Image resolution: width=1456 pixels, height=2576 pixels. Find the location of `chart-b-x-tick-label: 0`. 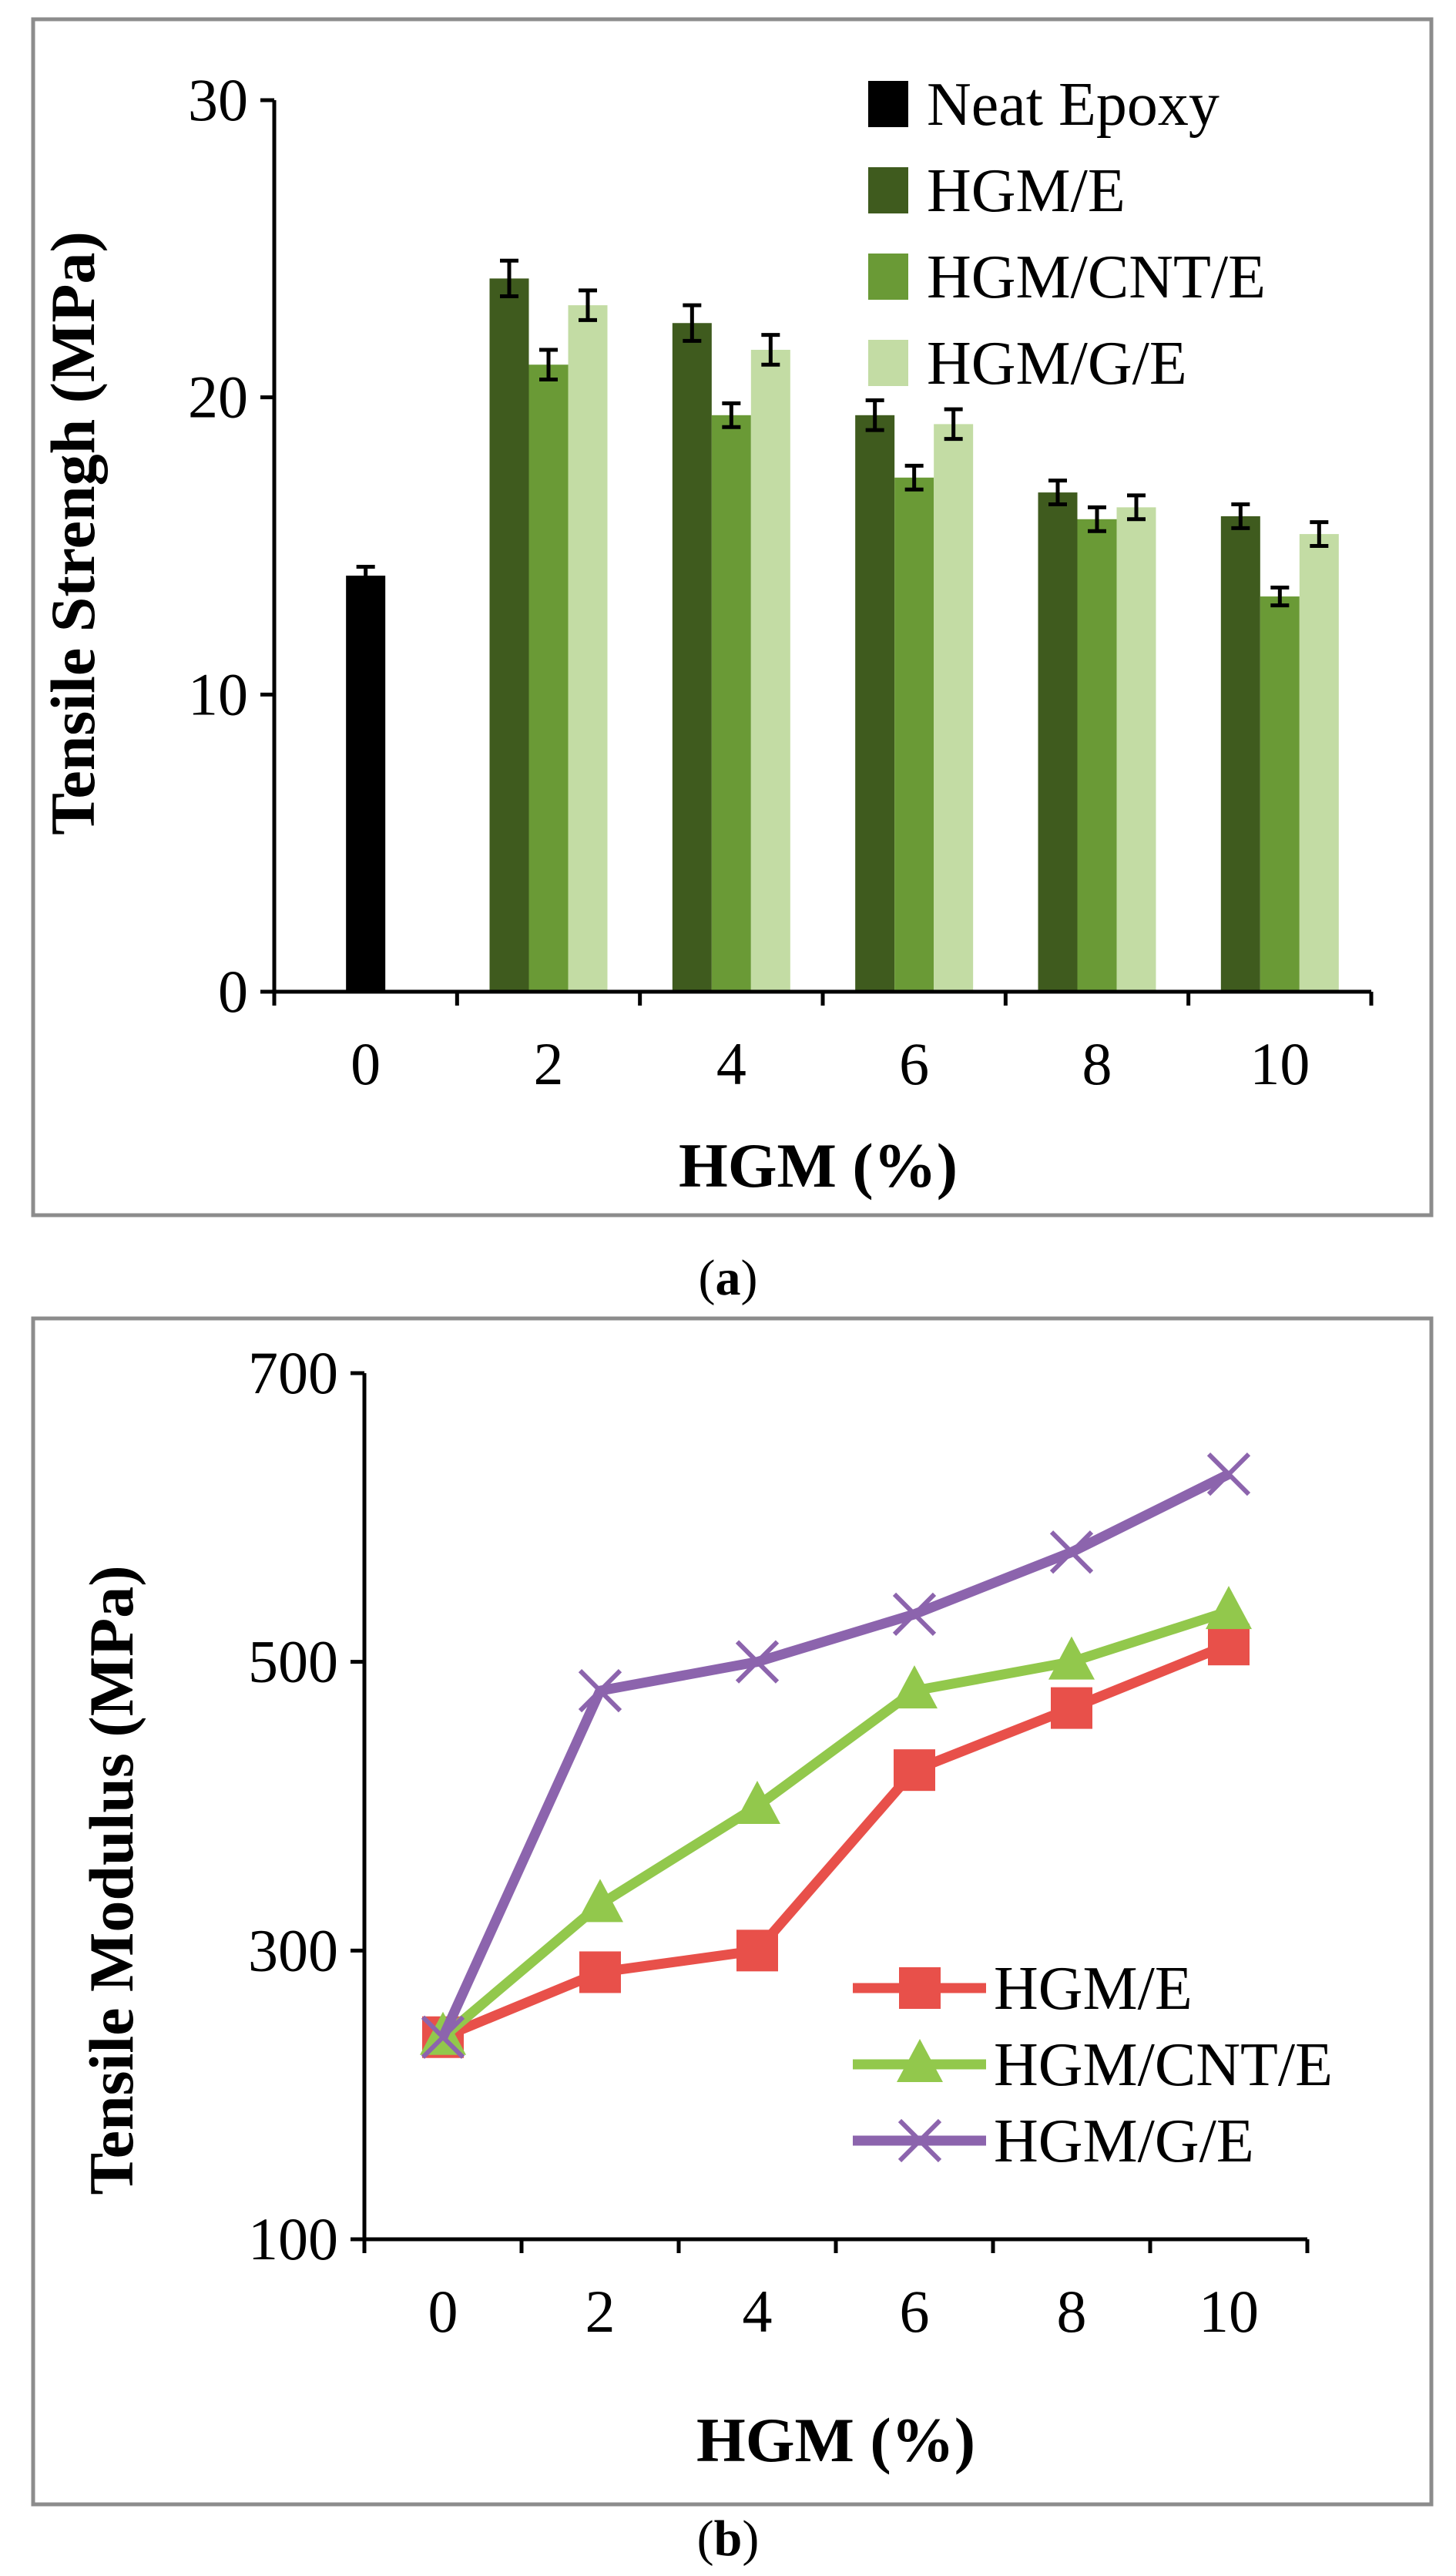

chart-b-x-tick-label: 0 is located at coordinates (443, 2311).